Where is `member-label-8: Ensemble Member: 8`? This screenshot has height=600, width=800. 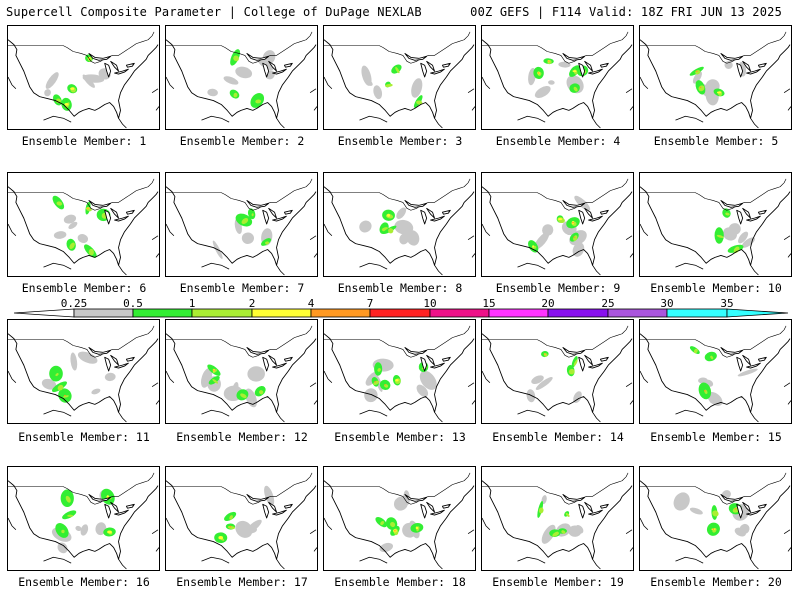 member-label-8: Ensemble Member: 8 is located at coordinates (400, 288).